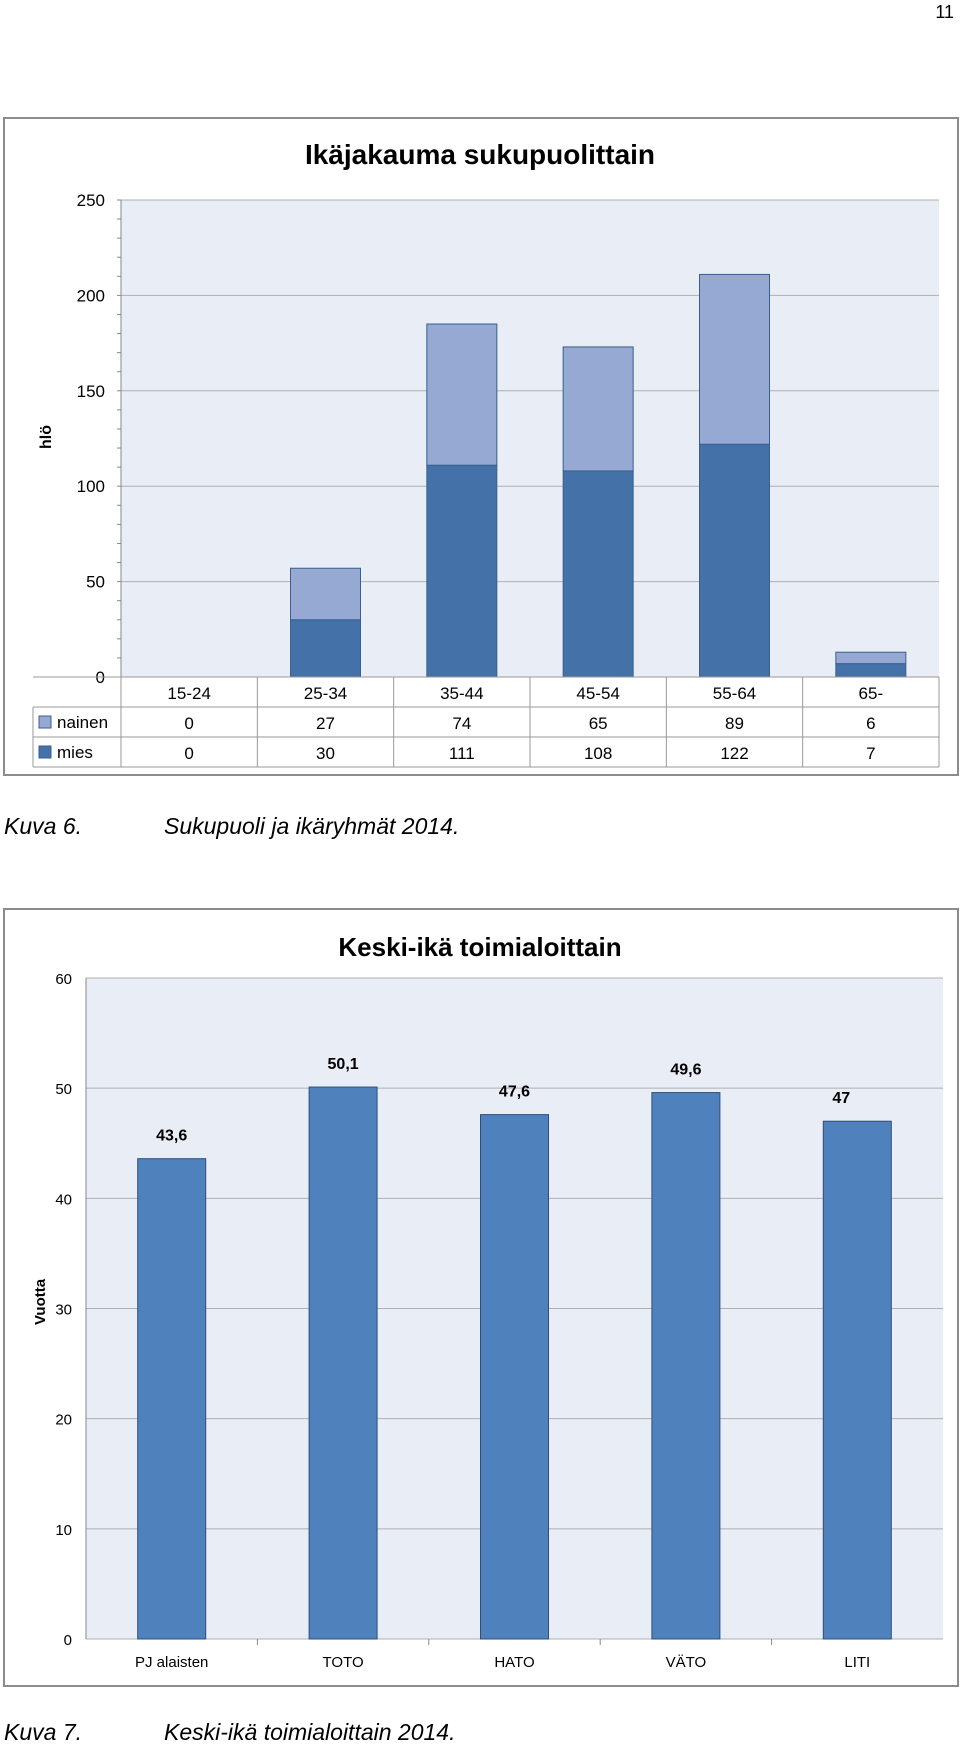  Describe the element at coordinates (734, 693) in the screenshot. I see `chart1-category-label: 55-64` at that location.